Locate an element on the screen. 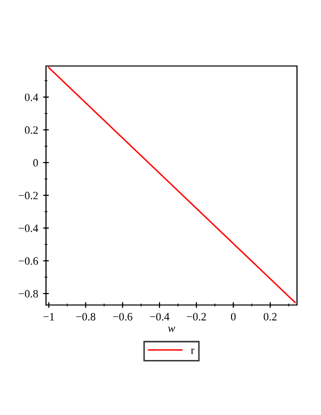 The width and height of the screenshot is (321, 415). y-tick-label: −0.6 is located at coordinates (28, 261).